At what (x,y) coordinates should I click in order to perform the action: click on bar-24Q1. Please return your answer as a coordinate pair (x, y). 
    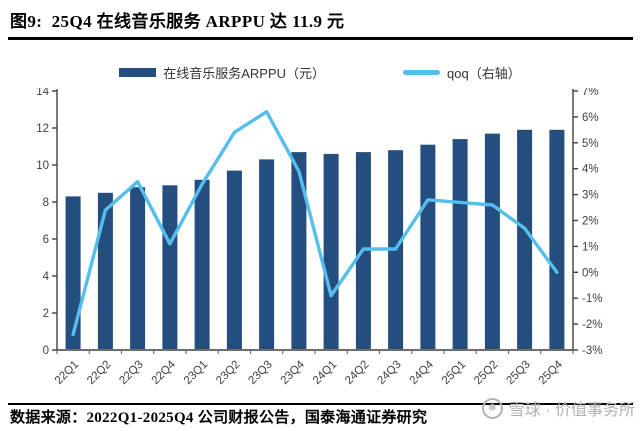
    Looking at the image, I should click on (331, 251).